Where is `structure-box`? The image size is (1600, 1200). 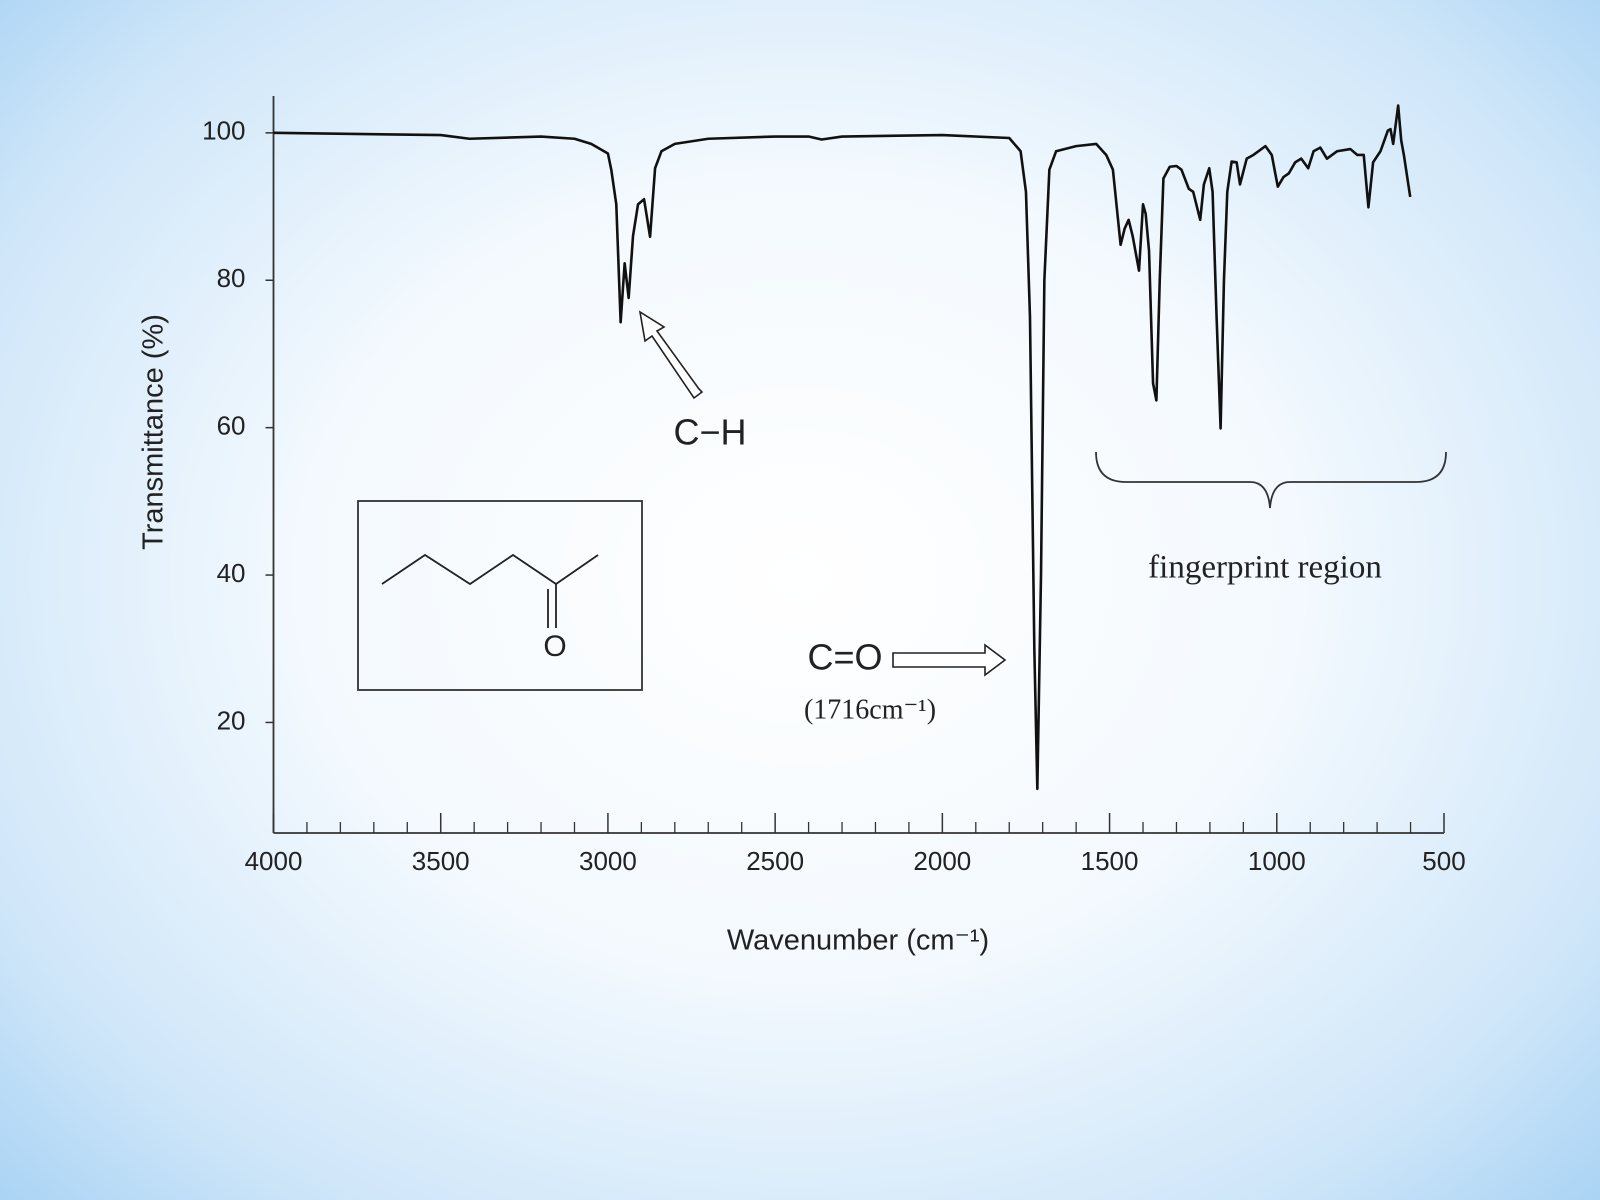 structure-box is located at coordinates (500, 595).